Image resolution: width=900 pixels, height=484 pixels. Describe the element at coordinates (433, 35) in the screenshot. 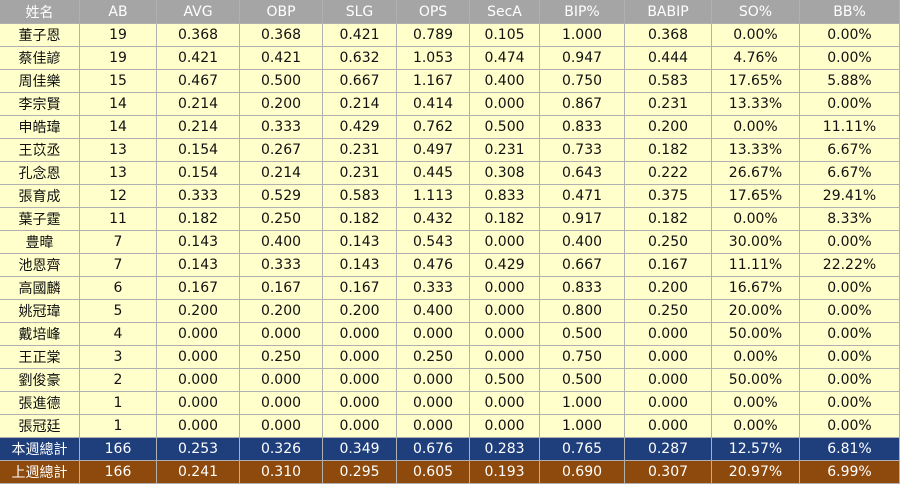

I see `data-cell: 0.789` at that location.